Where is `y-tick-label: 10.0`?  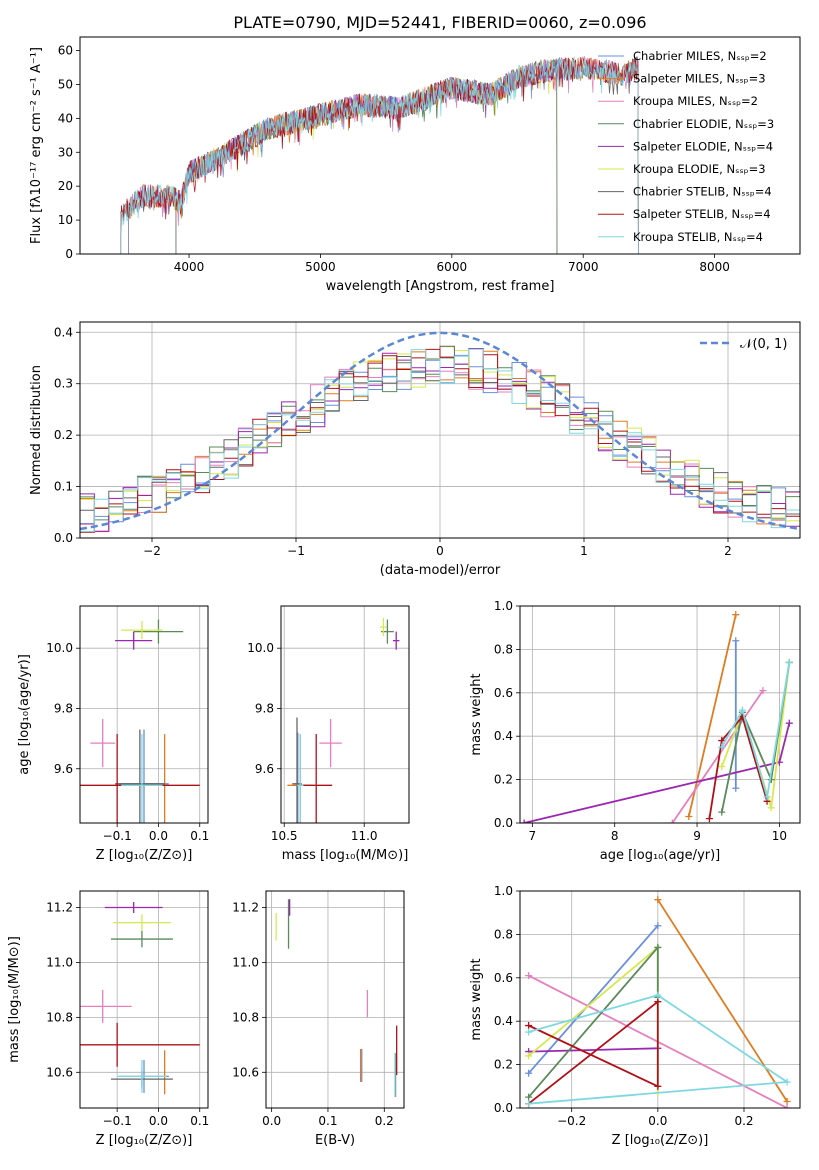 y-tick-label: 10.0 is located at coordinates (59, 648).